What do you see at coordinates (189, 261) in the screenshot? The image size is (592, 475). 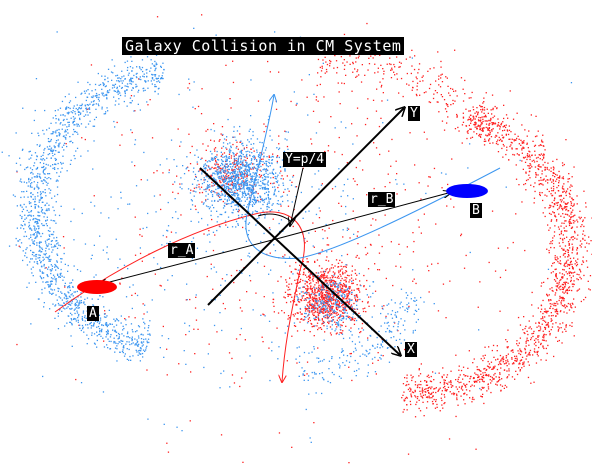 I see `vector-r-a` at bounding box center [189, 261].